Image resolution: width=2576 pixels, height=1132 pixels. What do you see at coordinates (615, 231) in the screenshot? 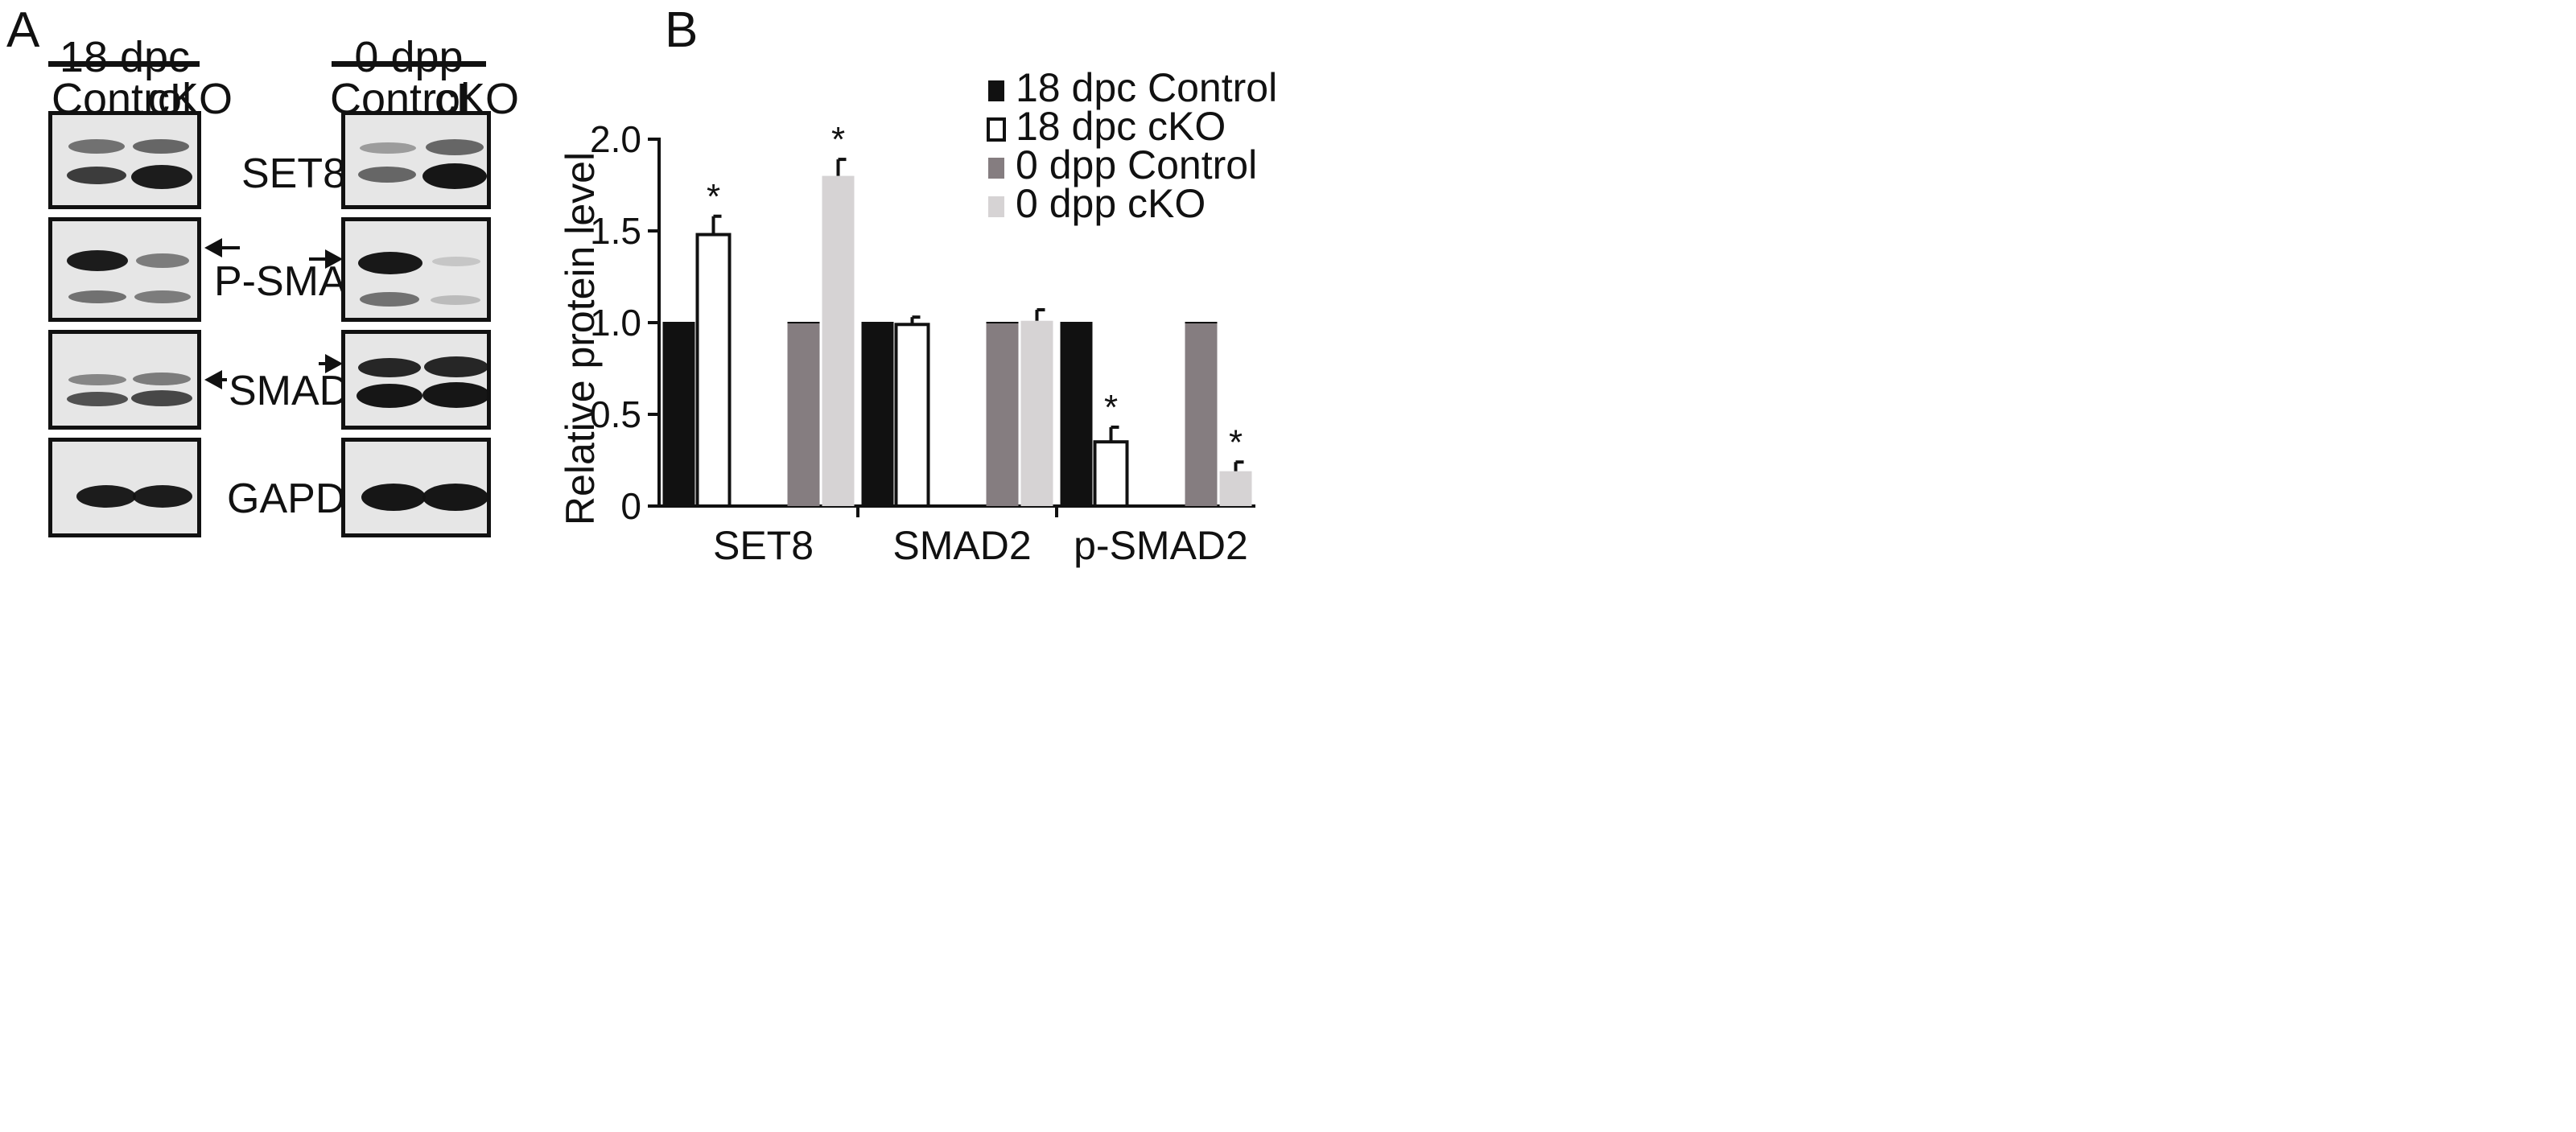
I see `y-tick-label: 1.5` at bounding box center [615, 231].